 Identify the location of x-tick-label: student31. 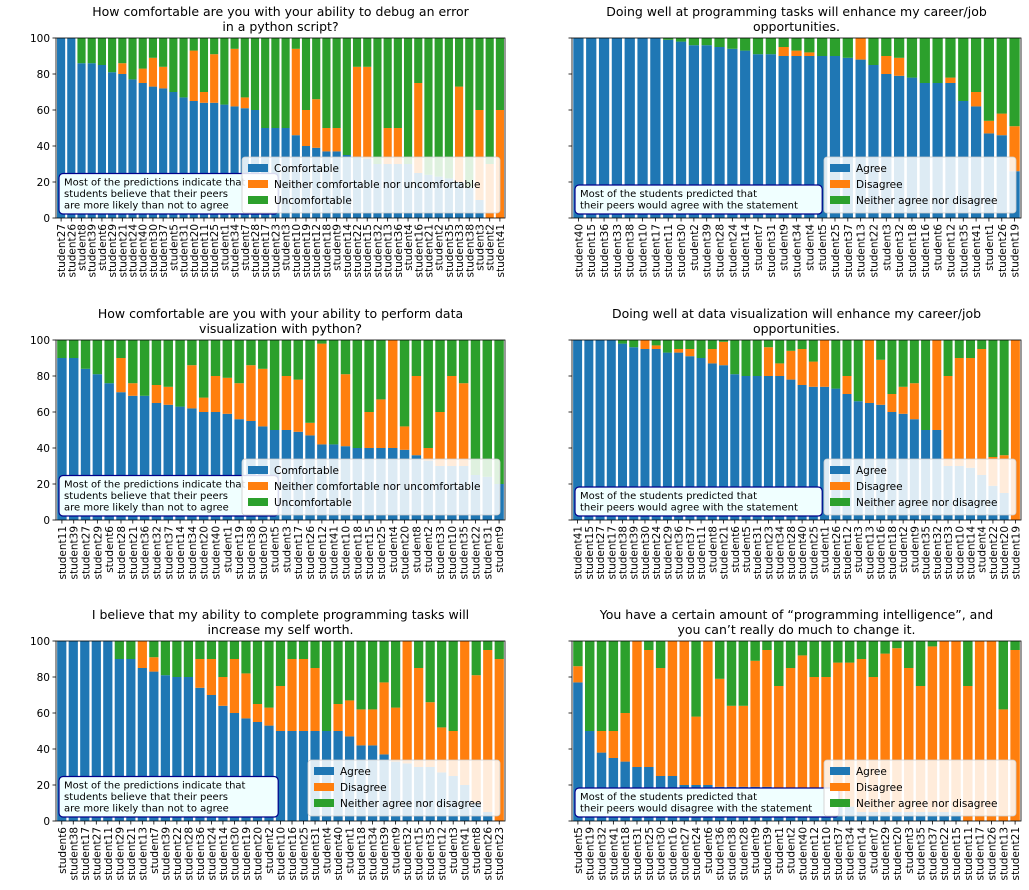
(185, 251).